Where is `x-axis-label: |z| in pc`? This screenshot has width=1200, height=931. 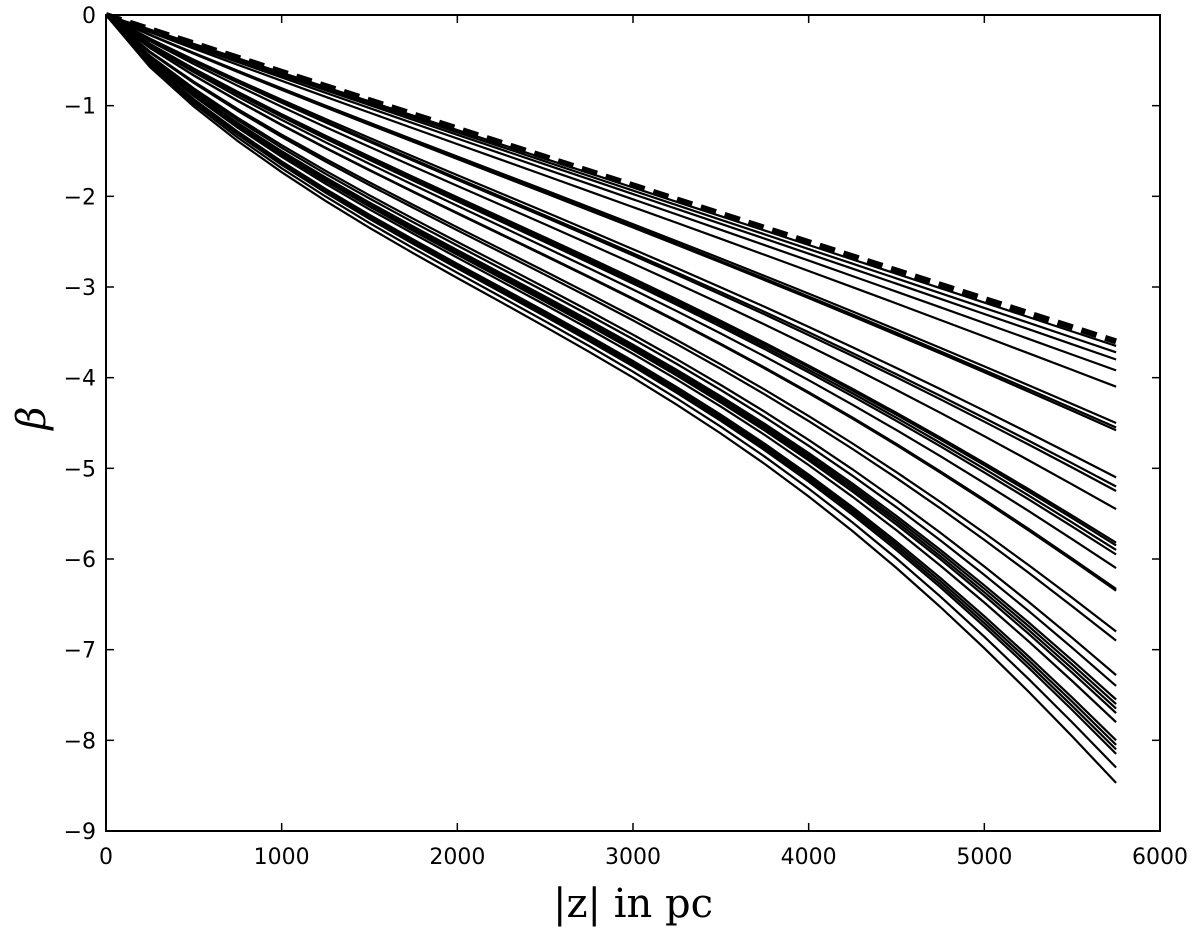 x-axis-label: |z| in pc is located at coordinates (633, 904).